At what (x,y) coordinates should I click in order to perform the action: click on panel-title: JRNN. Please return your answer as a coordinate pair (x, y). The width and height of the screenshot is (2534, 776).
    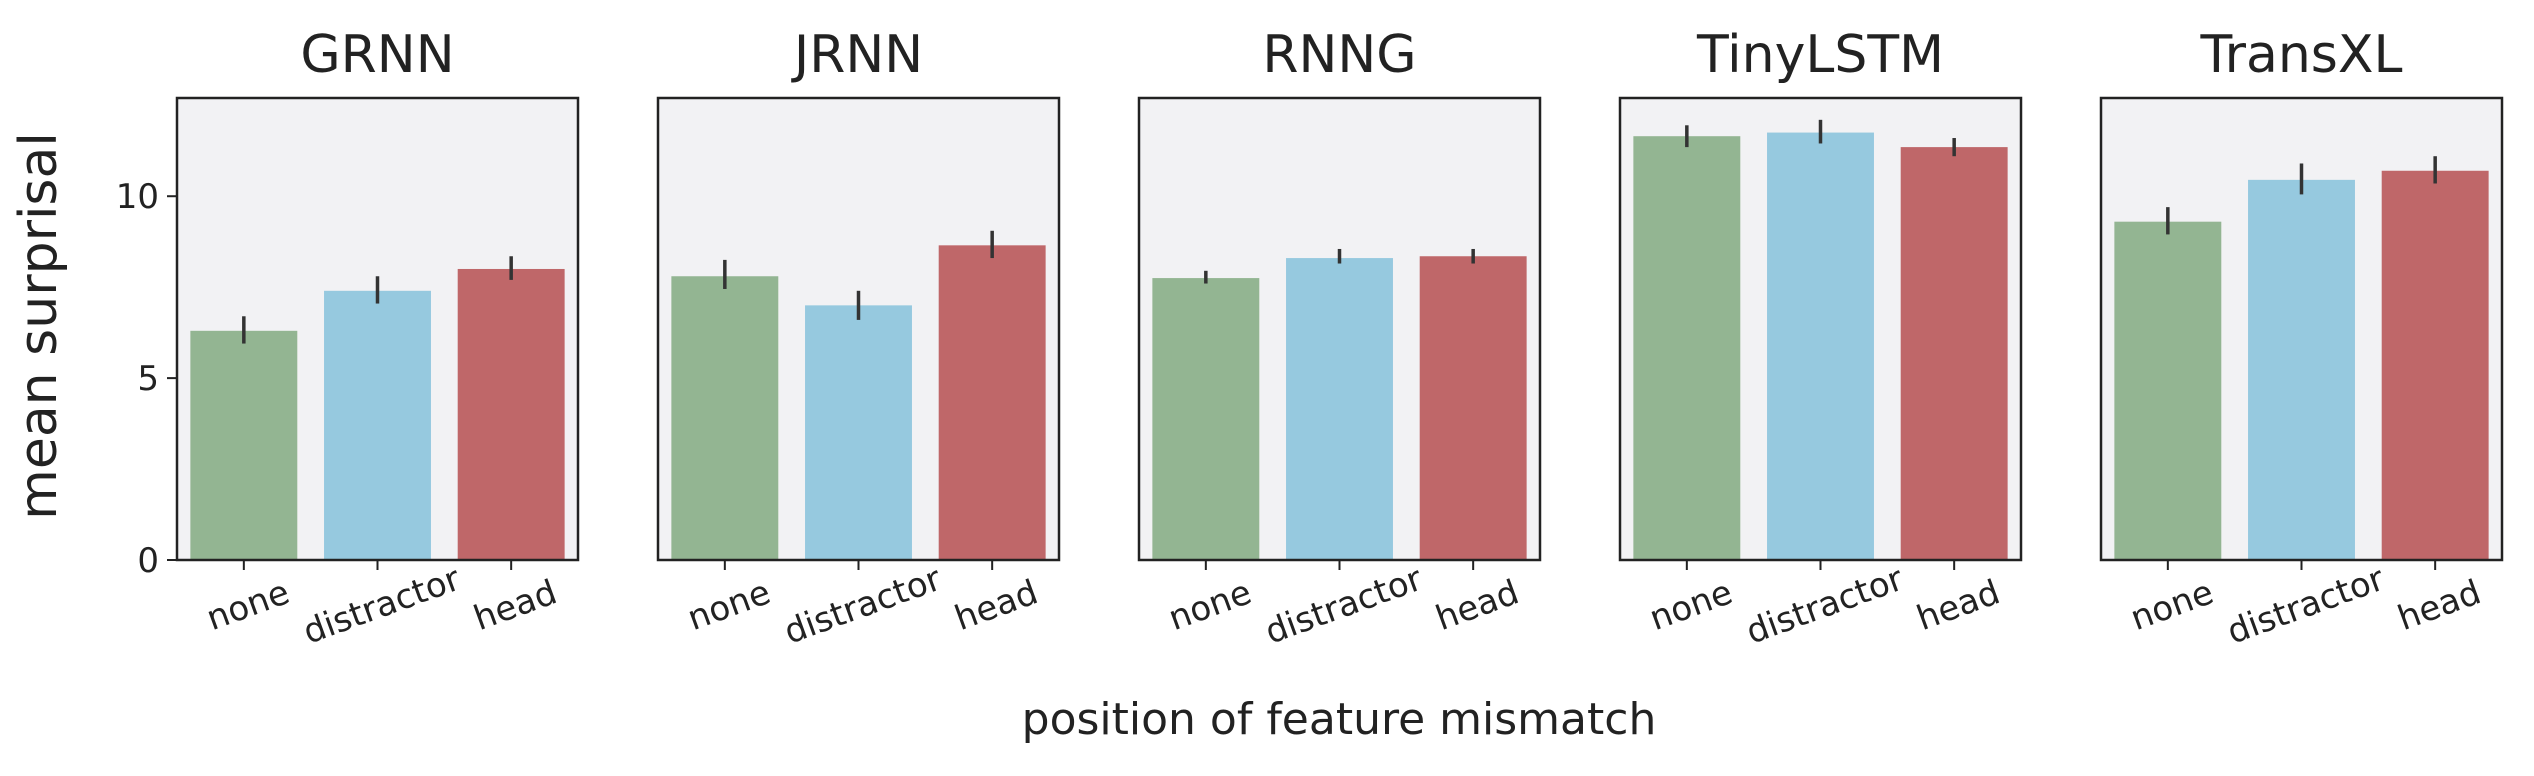
    Looking at the image, I should click on (857, 55).